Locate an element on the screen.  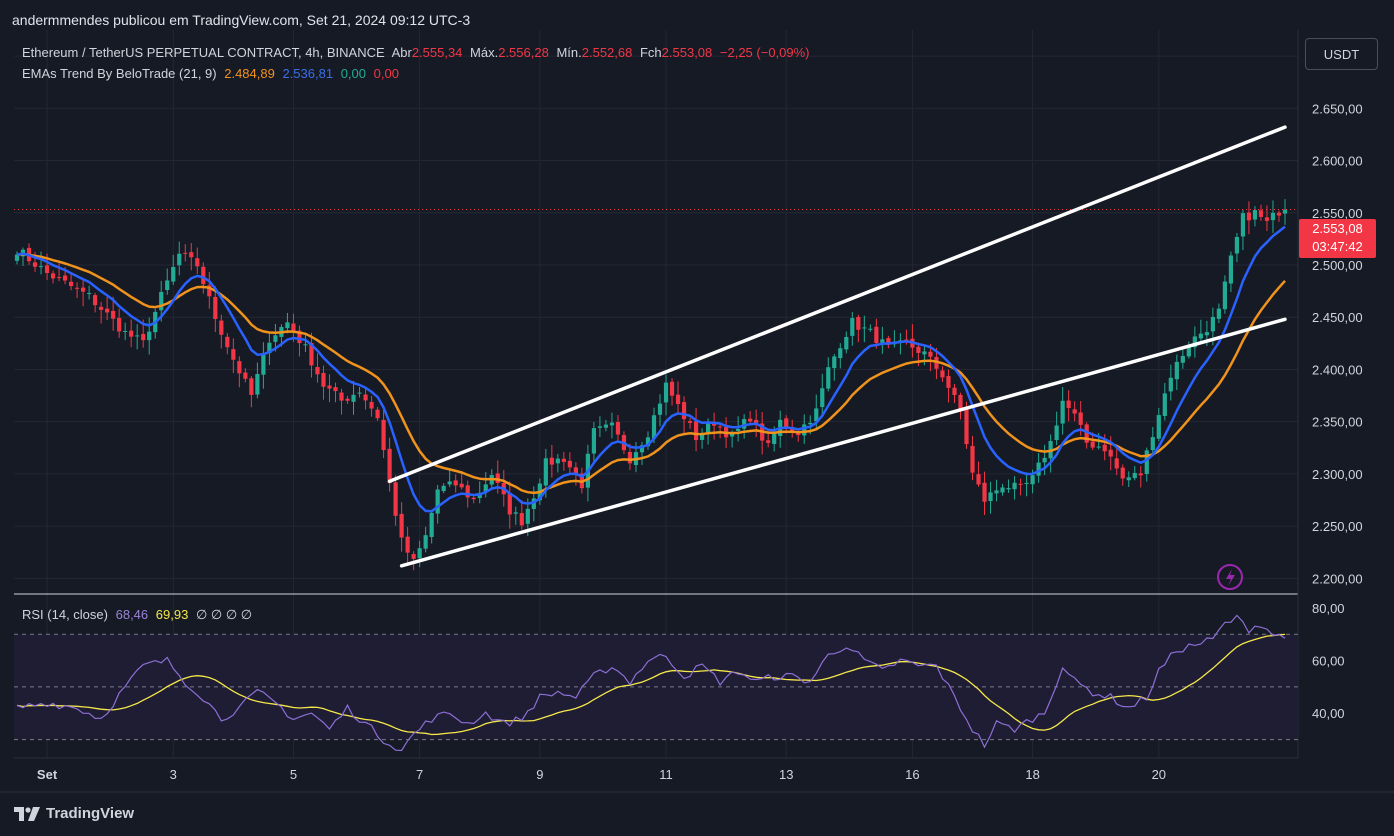
tradingview-logo-icon is located at coordinates (27, 813).